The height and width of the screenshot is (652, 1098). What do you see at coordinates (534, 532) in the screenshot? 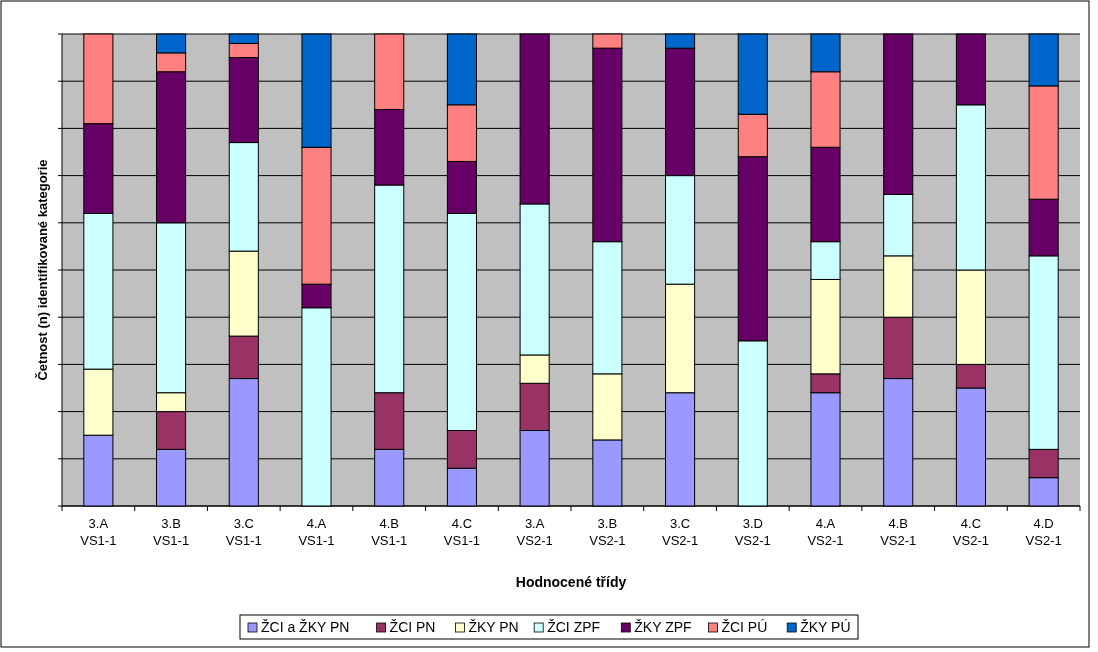
I see `x-tick-label: 3.A VS2-1` at bounding box center [534, 532].